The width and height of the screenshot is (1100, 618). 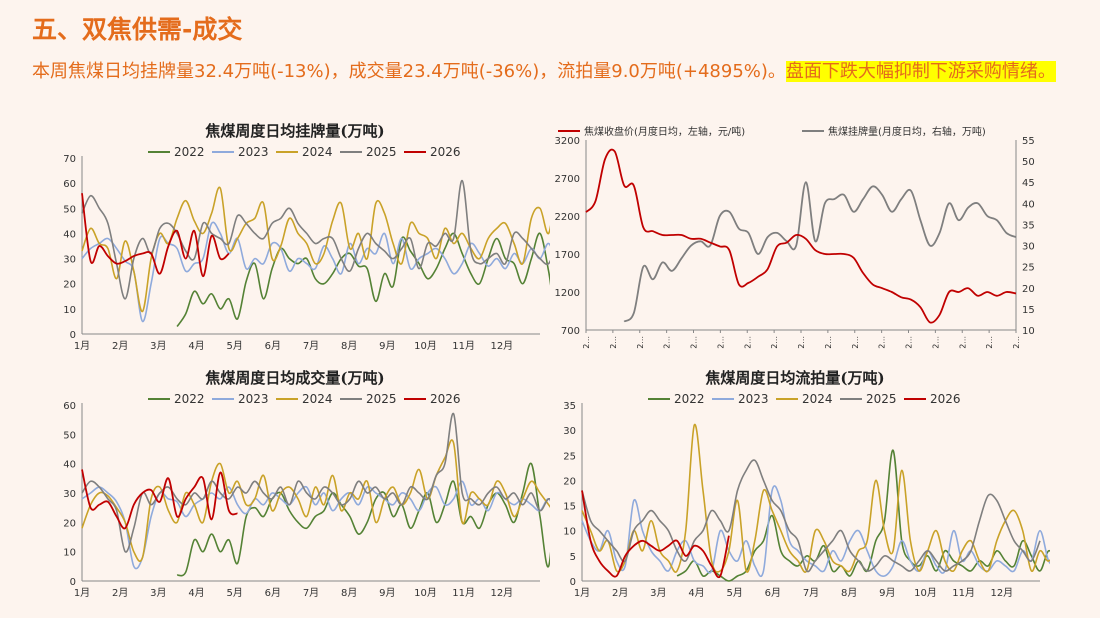 What do you see at coordinates (567, 293) in the screenshot?
I see `y-left-tick-label: 1200` at bounding box center [567, 293].